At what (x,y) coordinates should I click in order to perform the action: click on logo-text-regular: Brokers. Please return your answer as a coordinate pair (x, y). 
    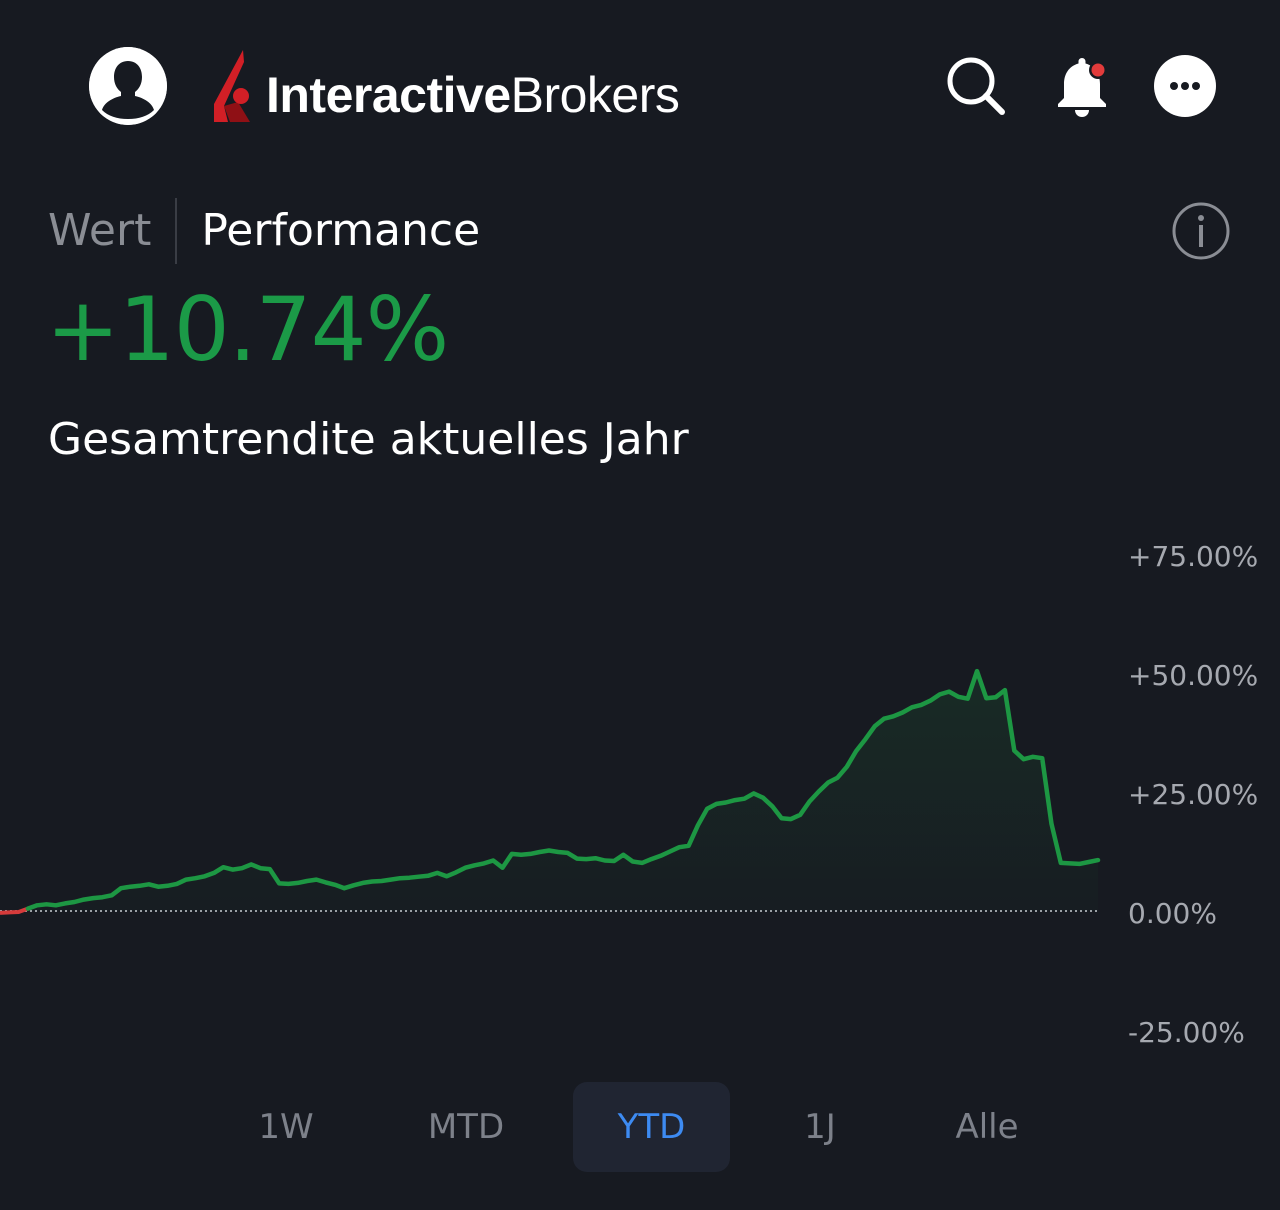
    Looking at the image, I should click on (595, 95).